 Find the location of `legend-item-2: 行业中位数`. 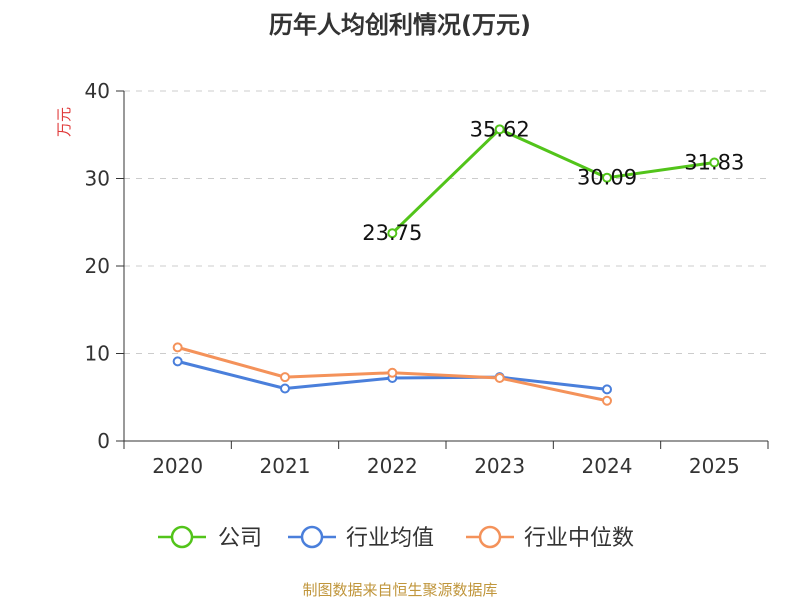

legend-item-2: 行业中位数 is located at coordinates (550, 538).